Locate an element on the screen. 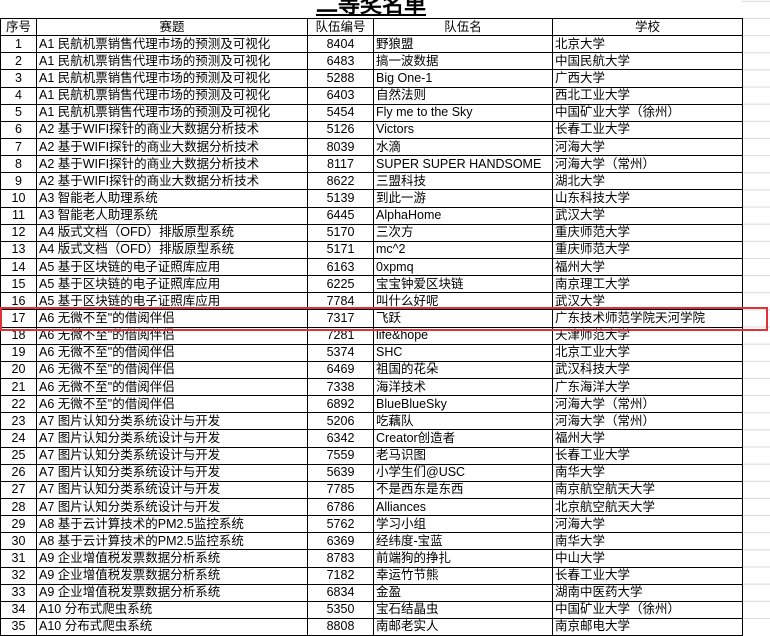  team-name-cell: 飞跃 is located at coordinates (463, 318).